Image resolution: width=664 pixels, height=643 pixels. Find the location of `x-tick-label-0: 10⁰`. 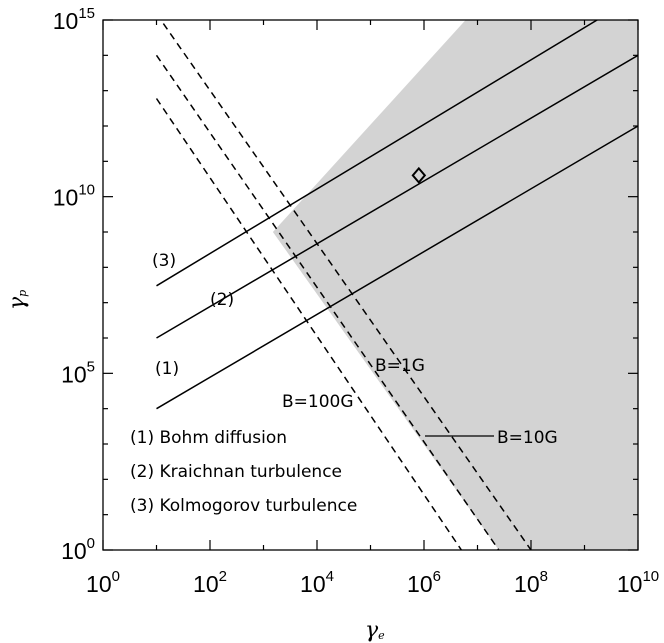

x-tick-label-0: 10⁰ is located at coordinates (103, 582).